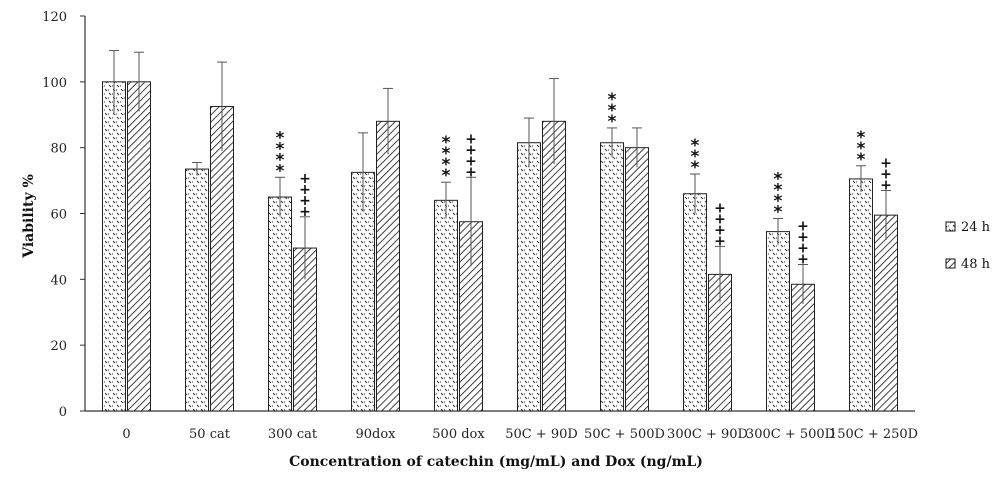 Image resolution: width=1000 pixels, height=478 pixels. Describe the element at coordinates (950, 263) in the screenshot. I see `legend-swatch-48h` at that location.